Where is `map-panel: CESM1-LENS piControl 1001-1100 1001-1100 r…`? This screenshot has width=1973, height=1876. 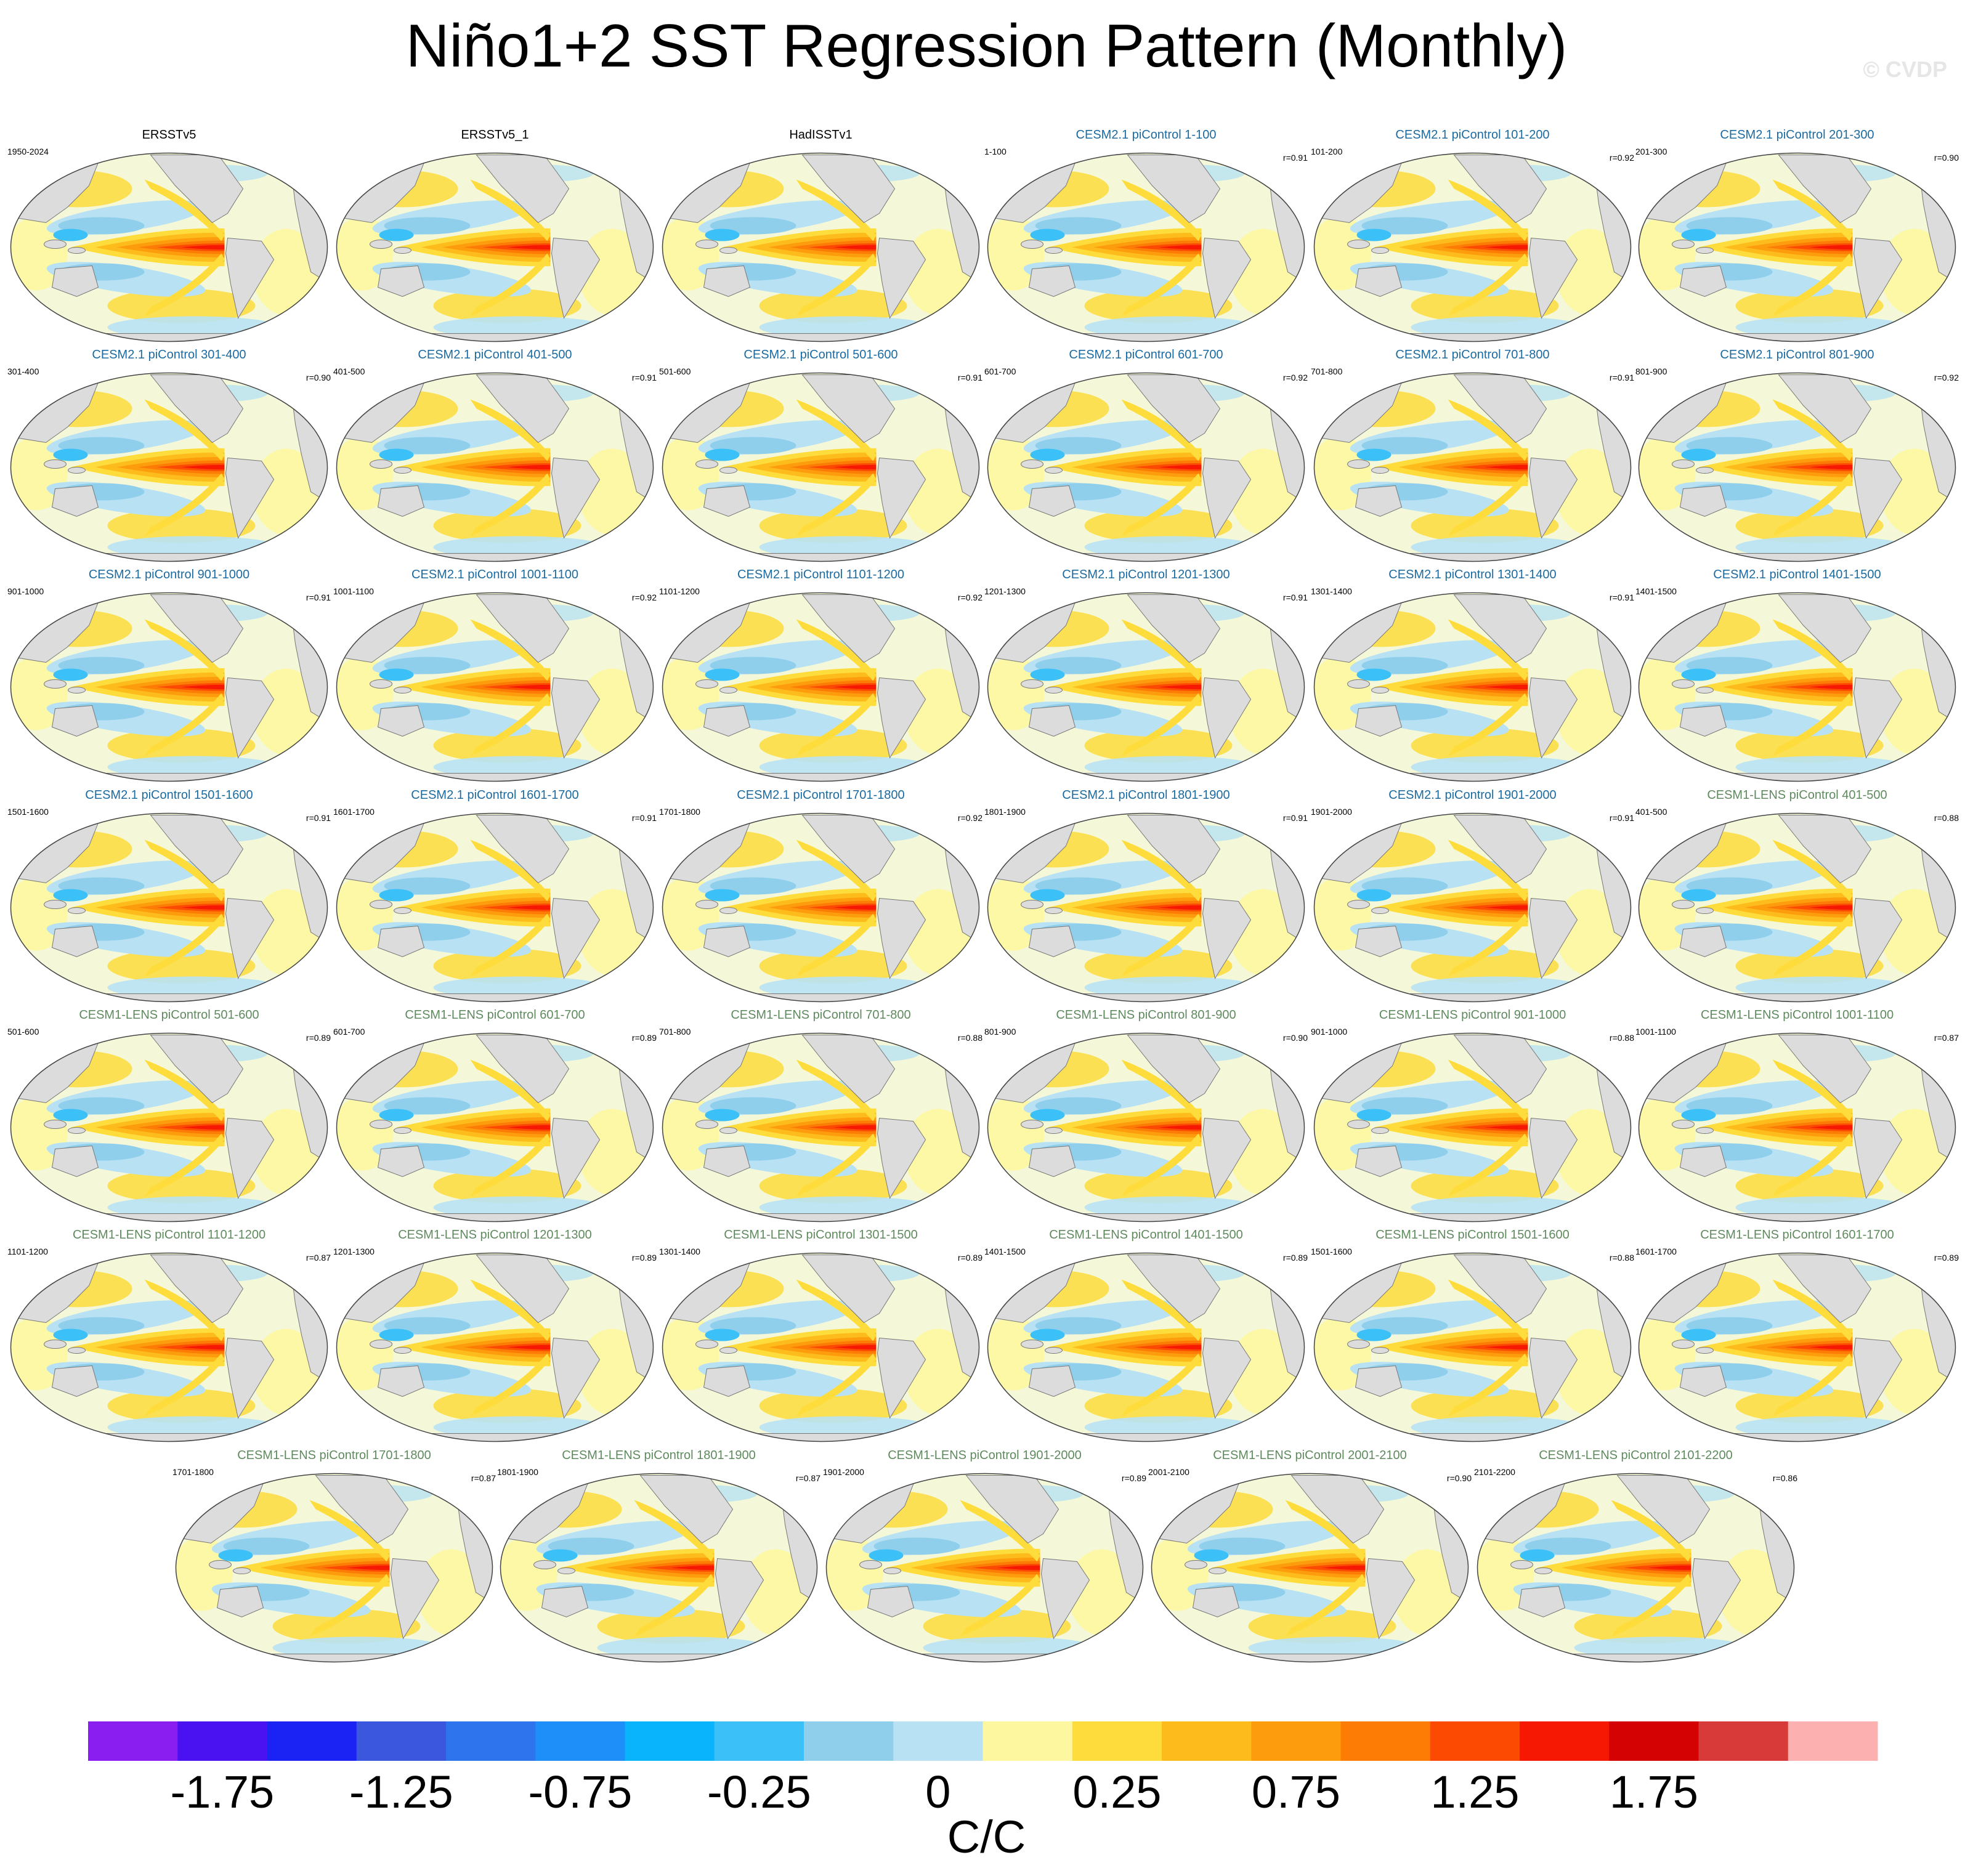 map-panel: CESM1-LENS piControl 1001-1100 1001-1100 r… is located at coordinates (1797, 1118).